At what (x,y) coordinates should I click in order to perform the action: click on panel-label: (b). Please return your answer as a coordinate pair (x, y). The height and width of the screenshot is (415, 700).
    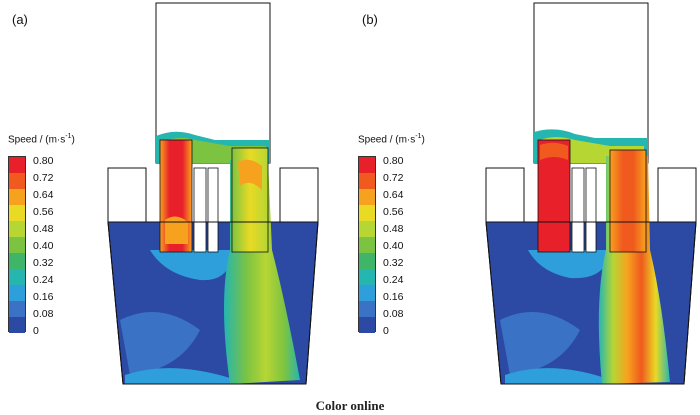
    Looking at the image, I should click on (370, 19).